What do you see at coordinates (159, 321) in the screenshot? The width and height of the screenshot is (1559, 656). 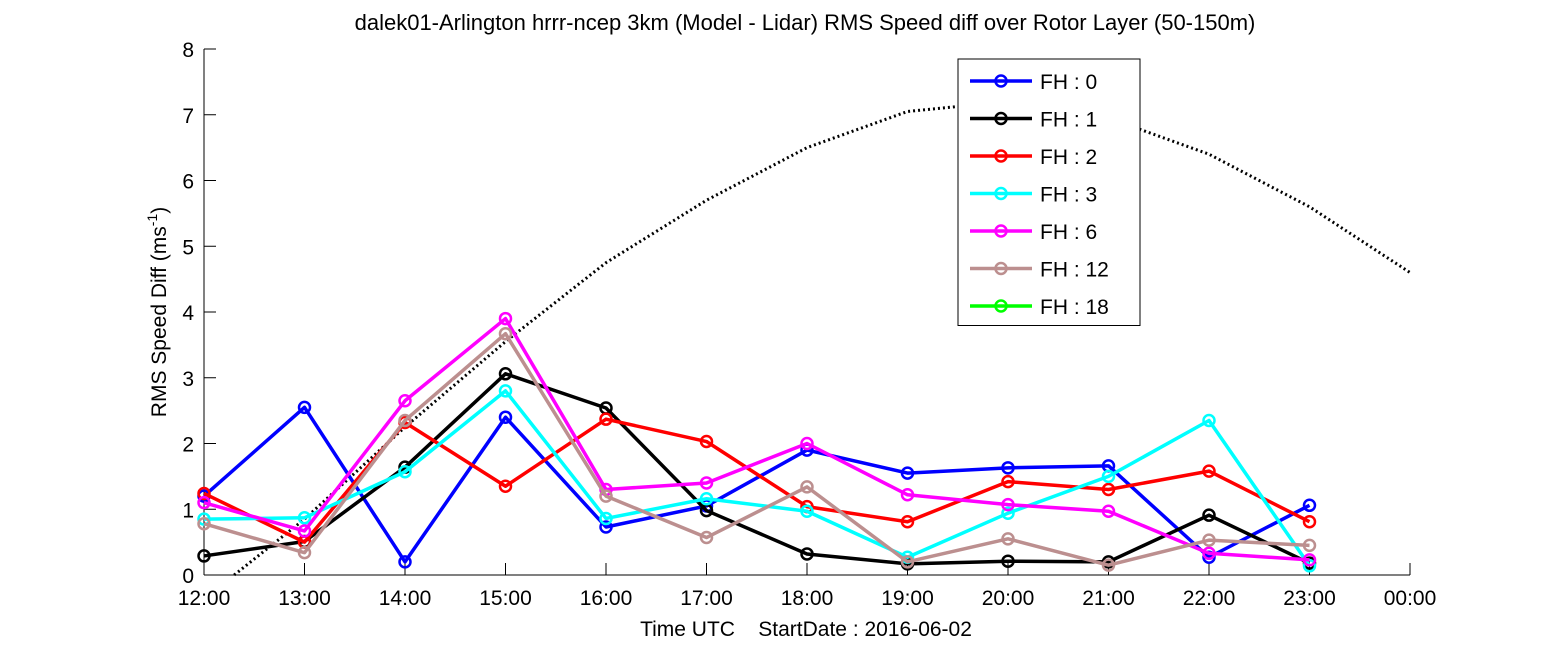 I see `y-axis-label-main: RMS Speed Diff (ms` at bounding box center [159, 321].